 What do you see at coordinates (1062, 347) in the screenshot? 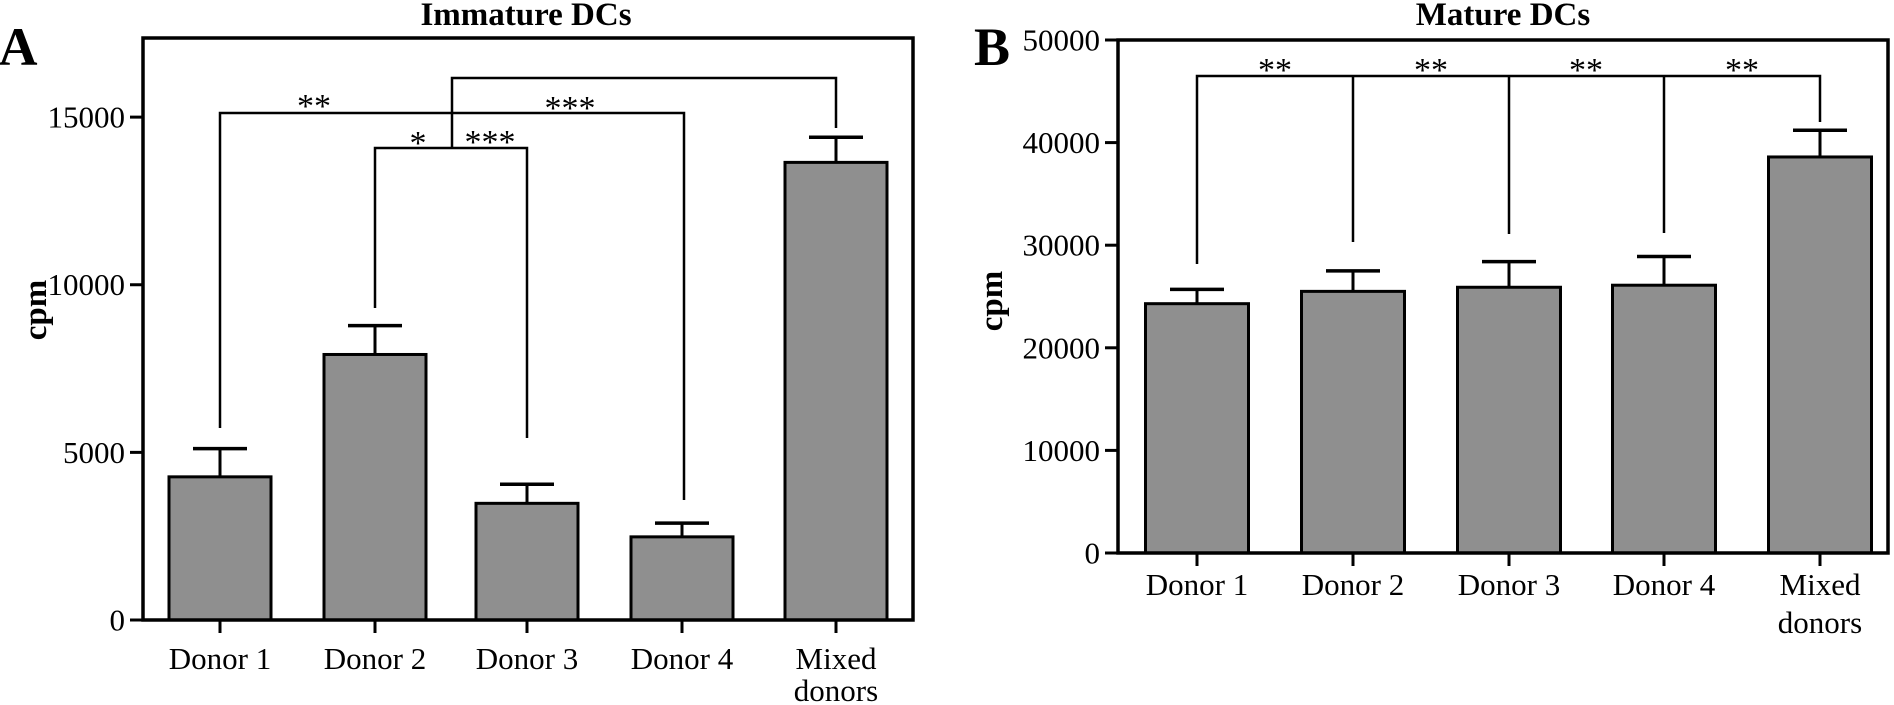
I see `y-tick-label: 20000` at bounding box center [1062, 347].